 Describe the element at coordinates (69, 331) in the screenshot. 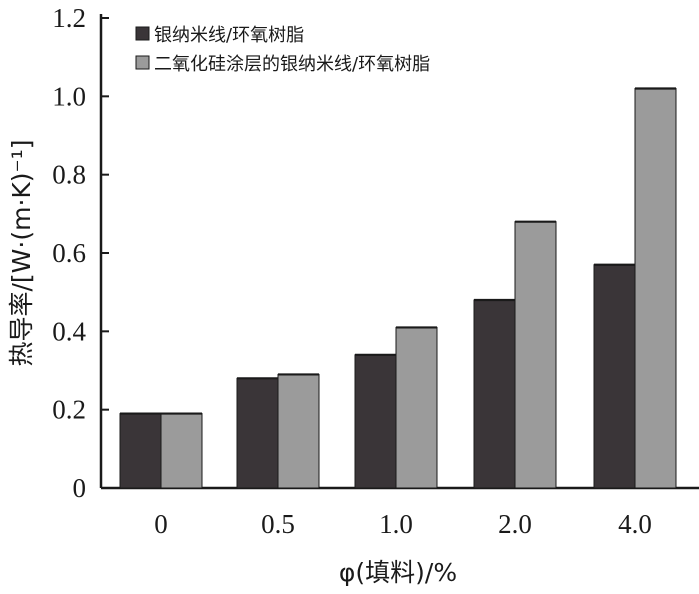

I see `y-tick-label: 0.4` at that location.